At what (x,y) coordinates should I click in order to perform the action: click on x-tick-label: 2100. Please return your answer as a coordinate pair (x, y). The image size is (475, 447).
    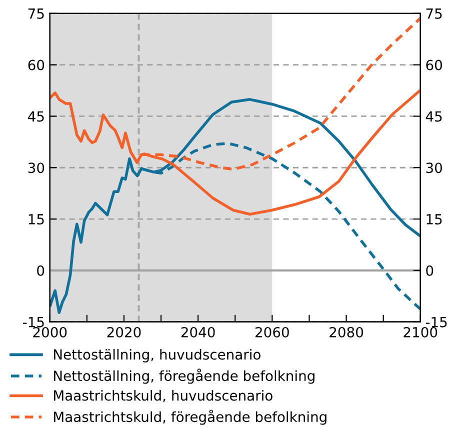
    Looking at the image, I should click on (421, 332).